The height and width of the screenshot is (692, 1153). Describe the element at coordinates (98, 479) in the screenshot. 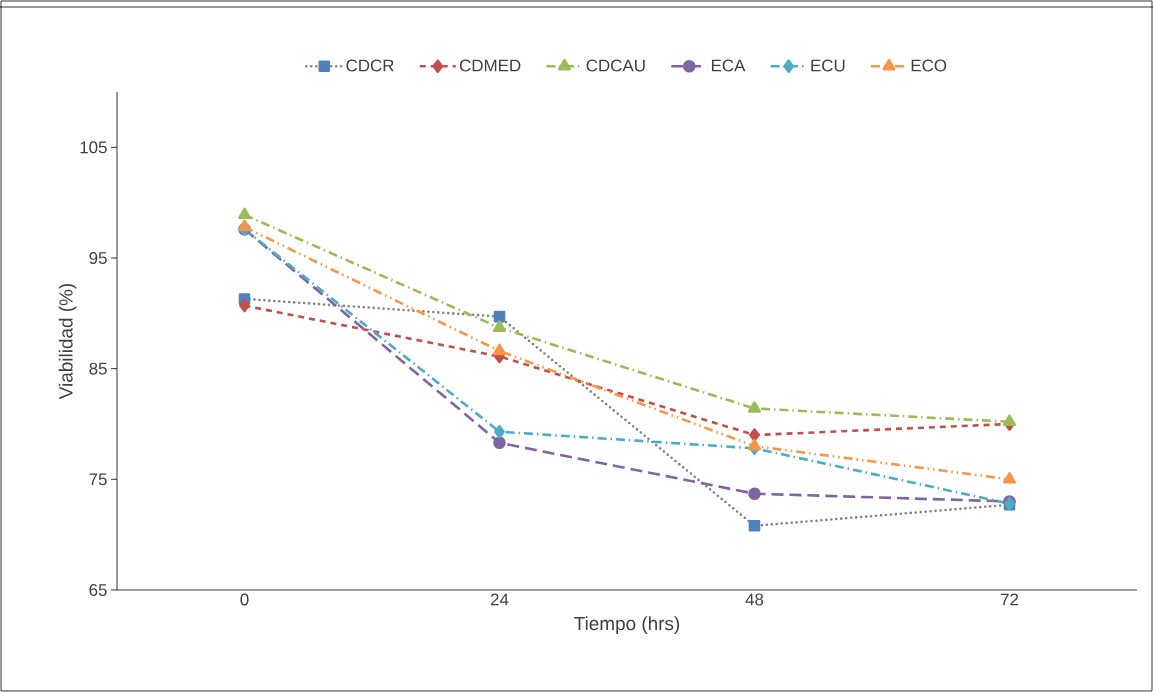

I see `y-tick-label: 75` at that location.